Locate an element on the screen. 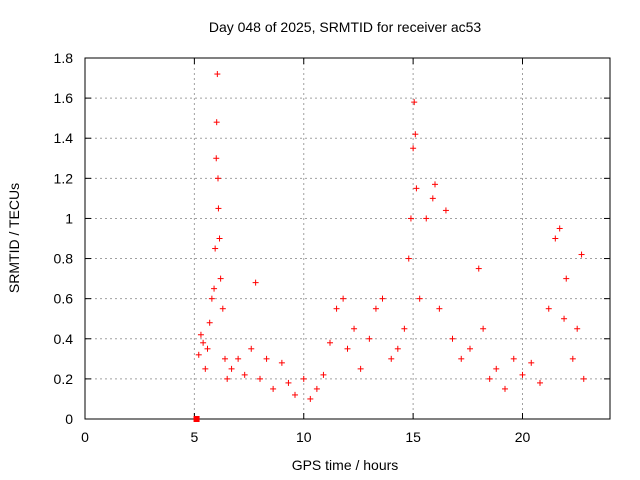 The height and width of the screenshot is (480, 640). y-tick-label: 1.8 is located at coordinates (64, 58).